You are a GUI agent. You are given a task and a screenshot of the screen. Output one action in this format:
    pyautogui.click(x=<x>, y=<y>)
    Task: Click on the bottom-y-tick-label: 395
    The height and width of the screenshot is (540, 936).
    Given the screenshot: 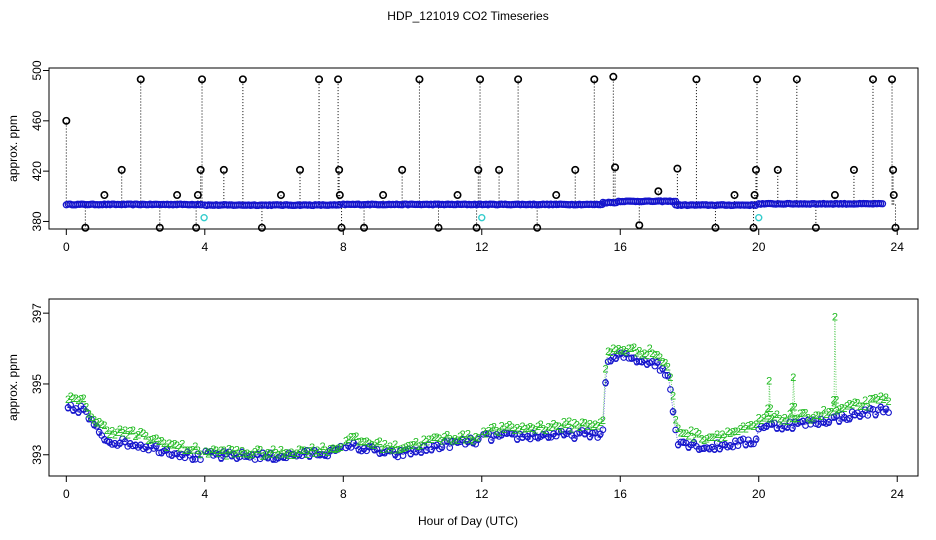 What is the action you would take?
    pyautogui.click(x=37, y=384)
    